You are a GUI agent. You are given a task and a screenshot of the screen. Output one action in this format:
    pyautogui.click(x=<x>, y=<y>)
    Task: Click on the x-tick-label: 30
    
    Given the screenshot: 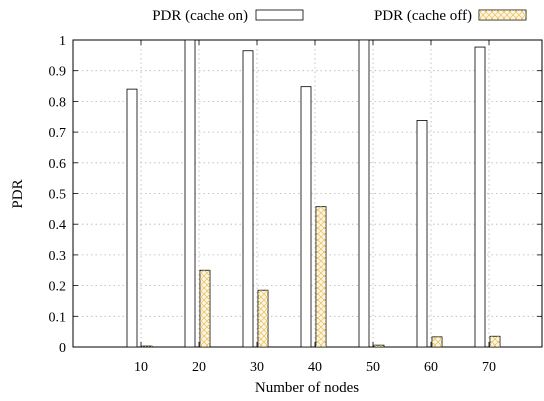 What is the action you would take?
    pyautogui.click(x=257, y=367)
    